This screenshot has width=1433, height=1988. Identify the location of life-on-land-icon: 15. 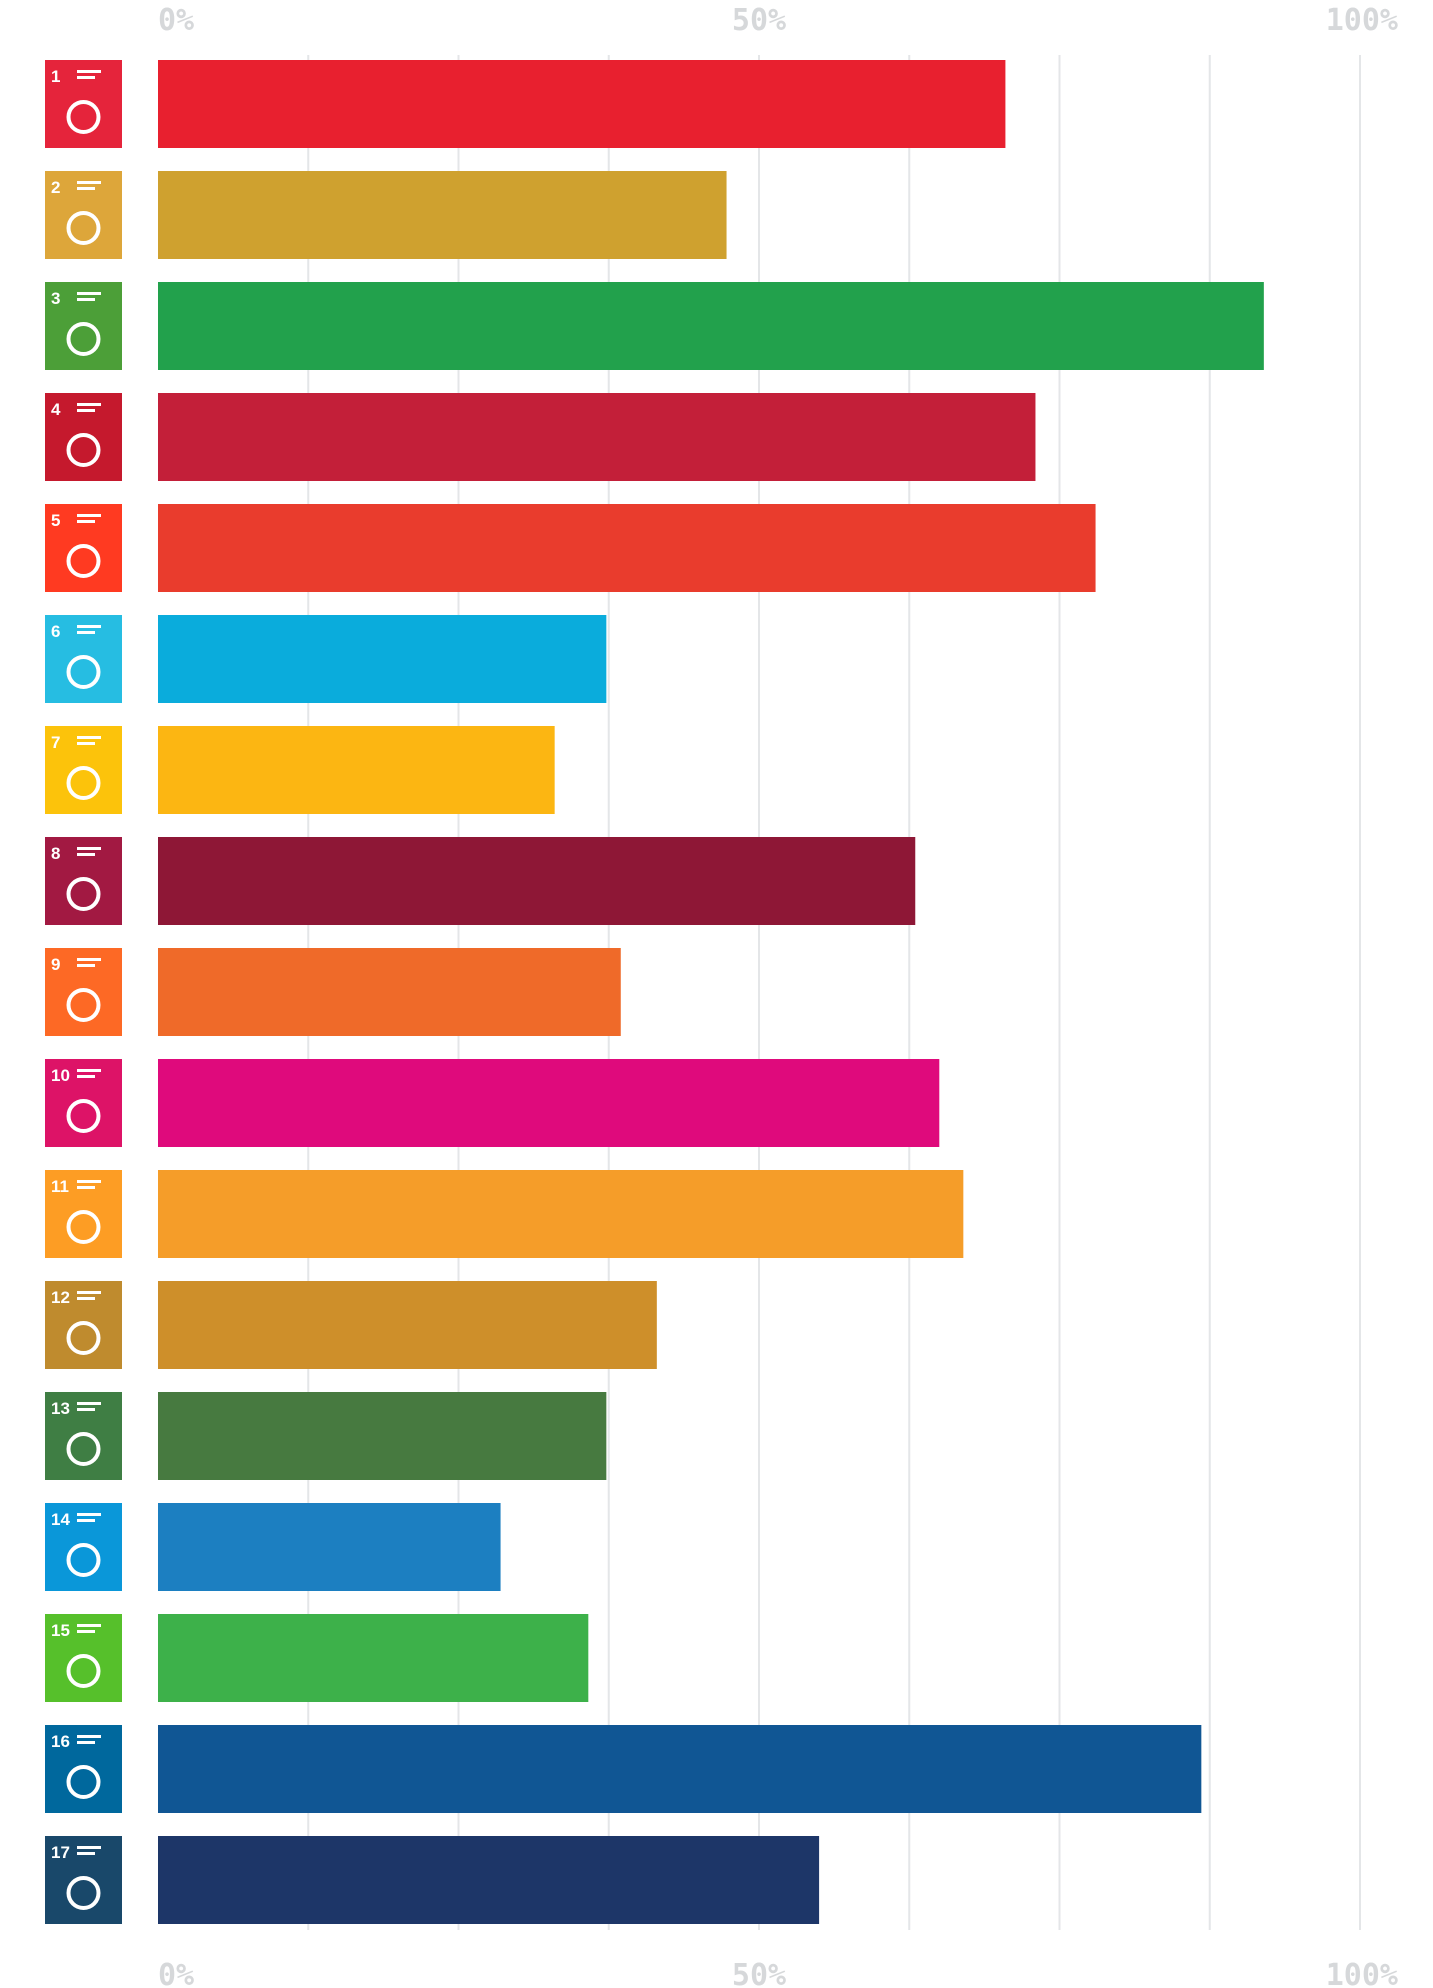
(83, 1658).